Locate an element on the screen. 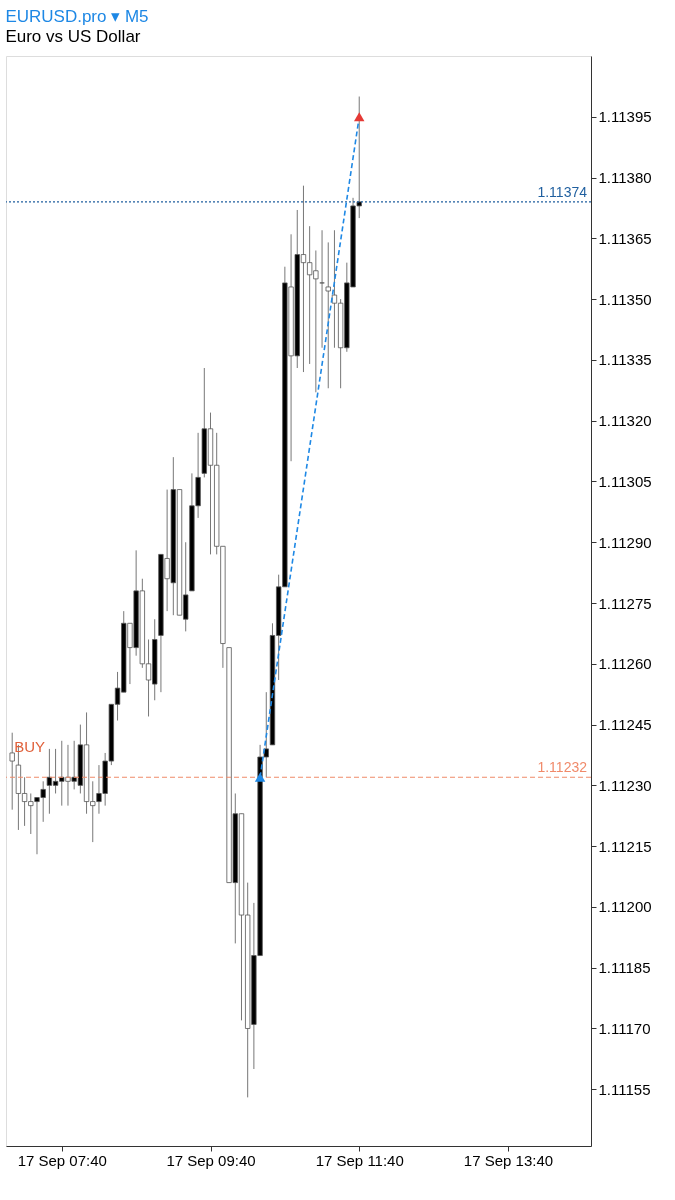 Image resolution: width=675 pixels, height=1200 pixels. y-tick-label: 1.11215 is located at coordinates (625, 846).